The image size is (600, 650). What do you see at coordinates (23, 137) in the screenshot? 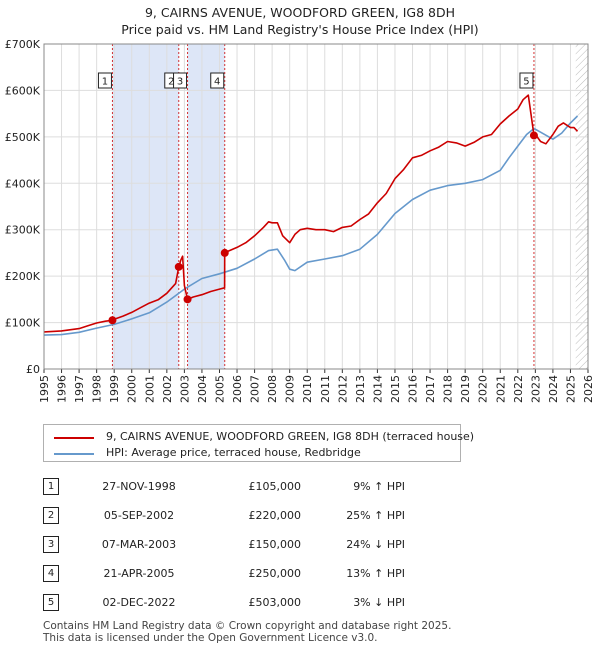
I see `y-tick-label: £500K` at bounding box center [23, 137].